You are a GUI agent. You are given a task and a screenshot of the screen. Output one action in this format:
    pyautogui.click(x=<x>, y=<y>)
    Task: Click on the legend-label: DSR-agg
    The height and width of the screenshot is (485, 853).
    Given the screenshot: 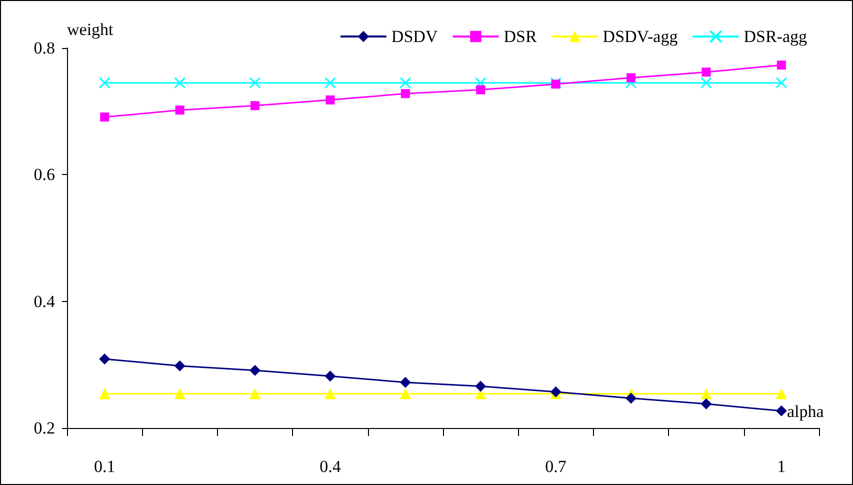 What is the action you would take?
    pyautogui.click(x=776, y=36)
    